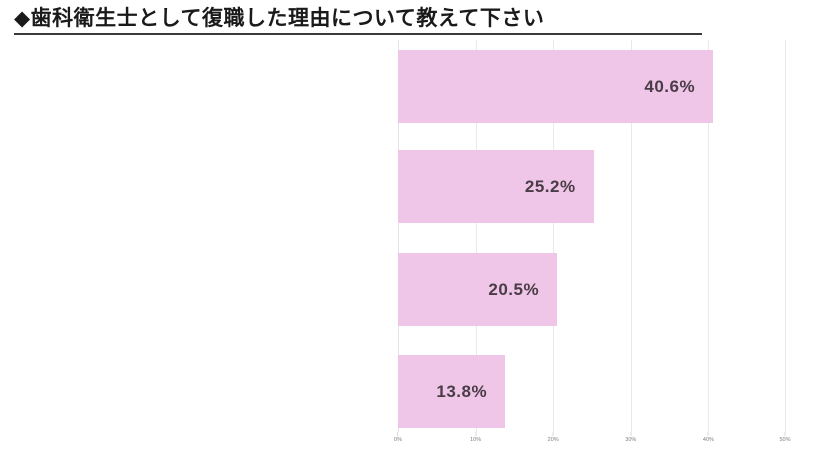  I want to click on x-tick-label: 0%, so click(398, 440).